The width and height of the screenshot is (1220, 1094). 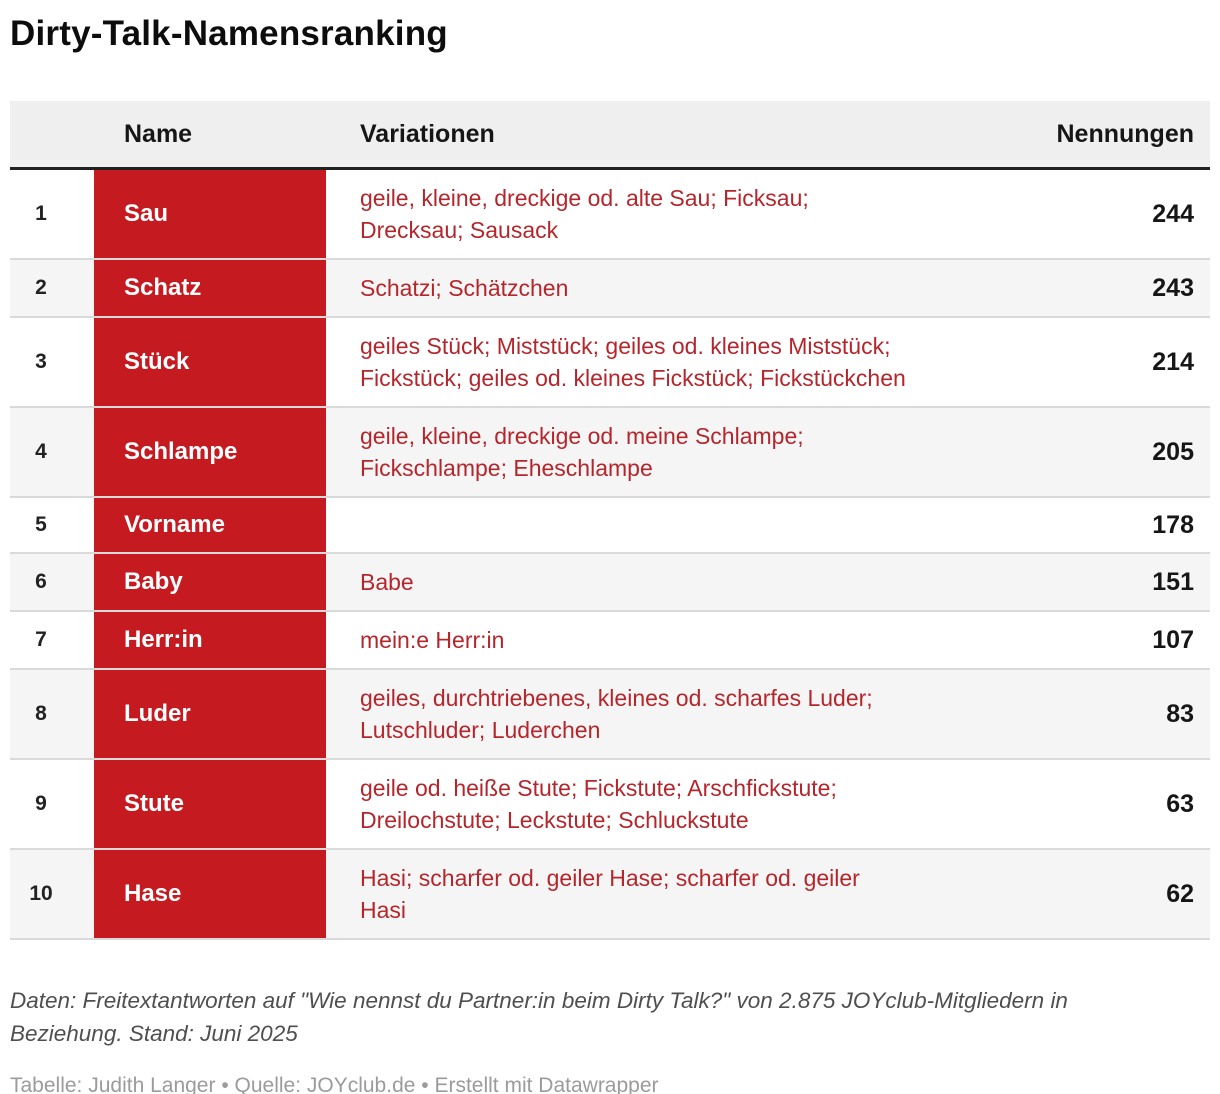 I want to click on column-header-variations: Variationen, so click(x=626, y=135).